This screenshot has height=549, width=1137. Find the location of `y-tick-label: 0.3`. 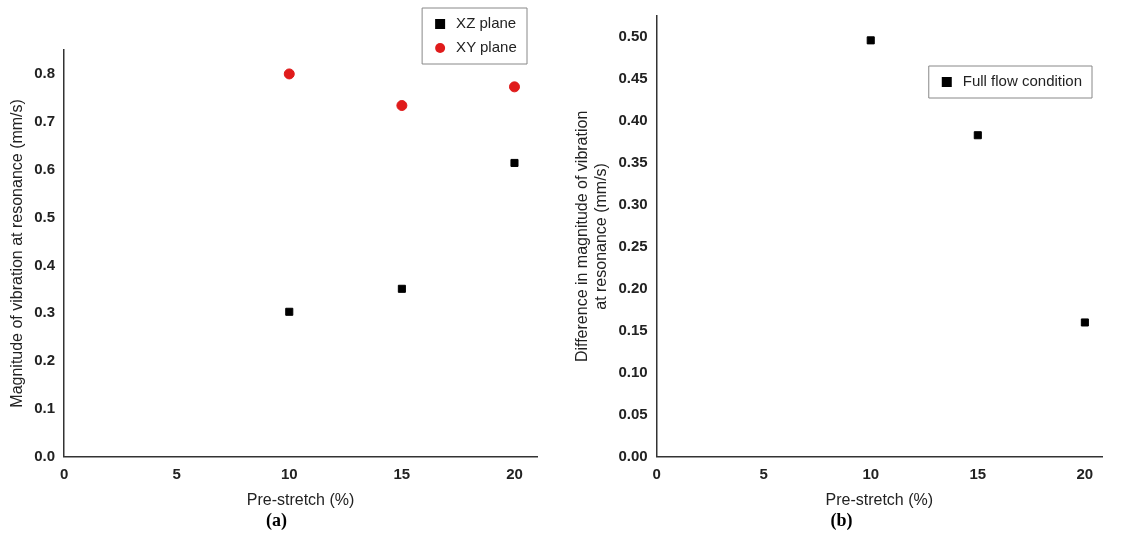

y-tick-label: 0.3 is located at coordinates (45, 312).